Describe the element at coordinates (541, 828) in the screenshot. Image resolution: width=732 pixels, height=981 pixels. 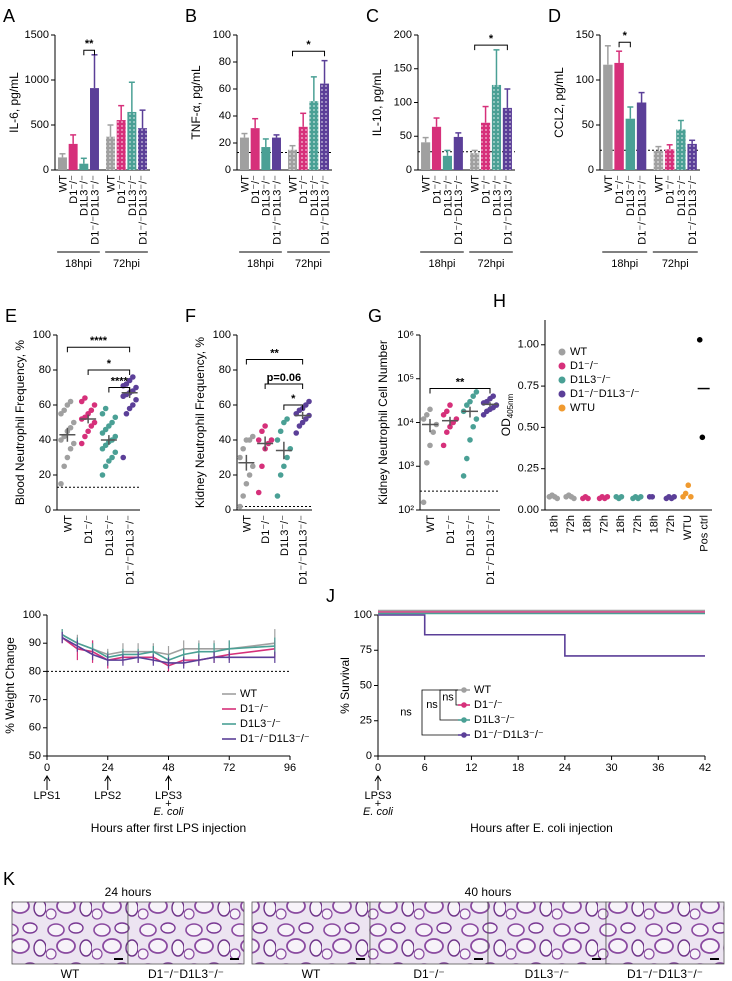
I see `x-axis-label: Hours after E. coli injection` at that location.